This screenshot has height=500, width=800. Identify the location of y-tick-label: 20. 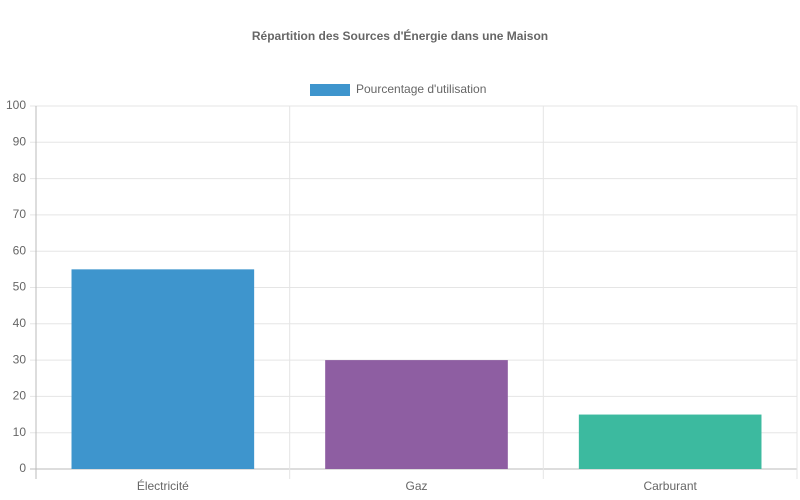
(20, 396).